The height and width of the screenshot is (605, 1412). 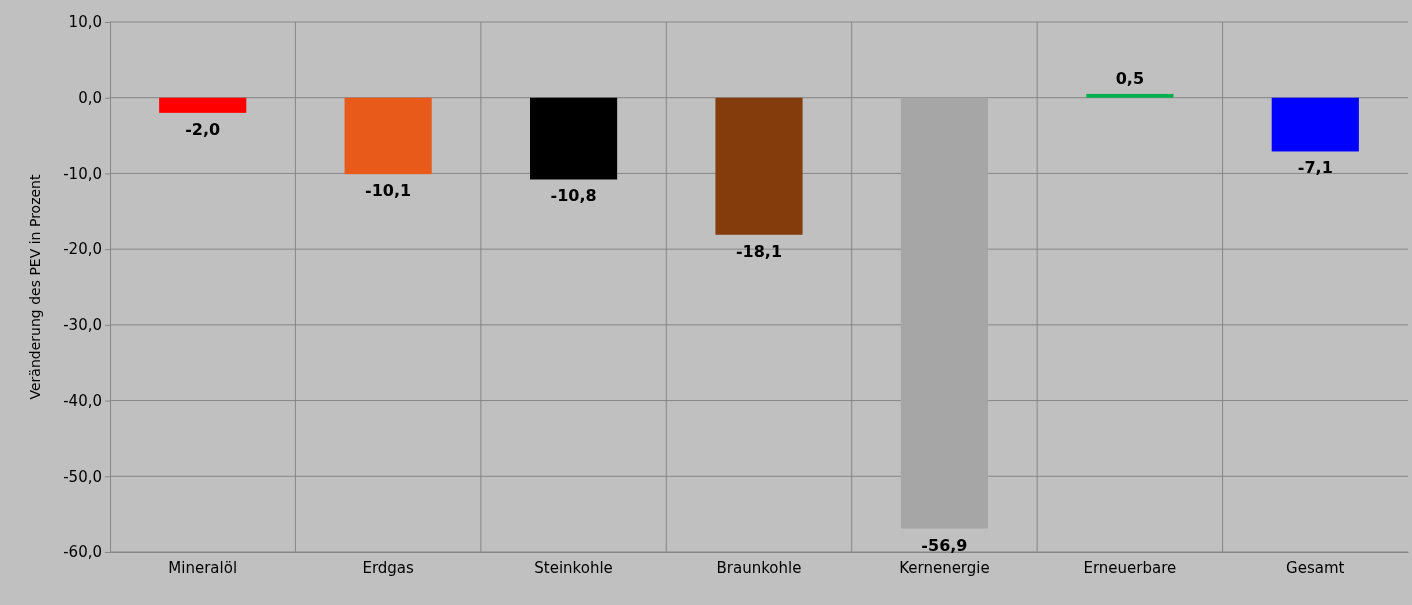 What do you see at coordinates (1315, 567) in the screenshot?
I see `x-tick-label: Gesamt` at bounding box center [1315, 567].